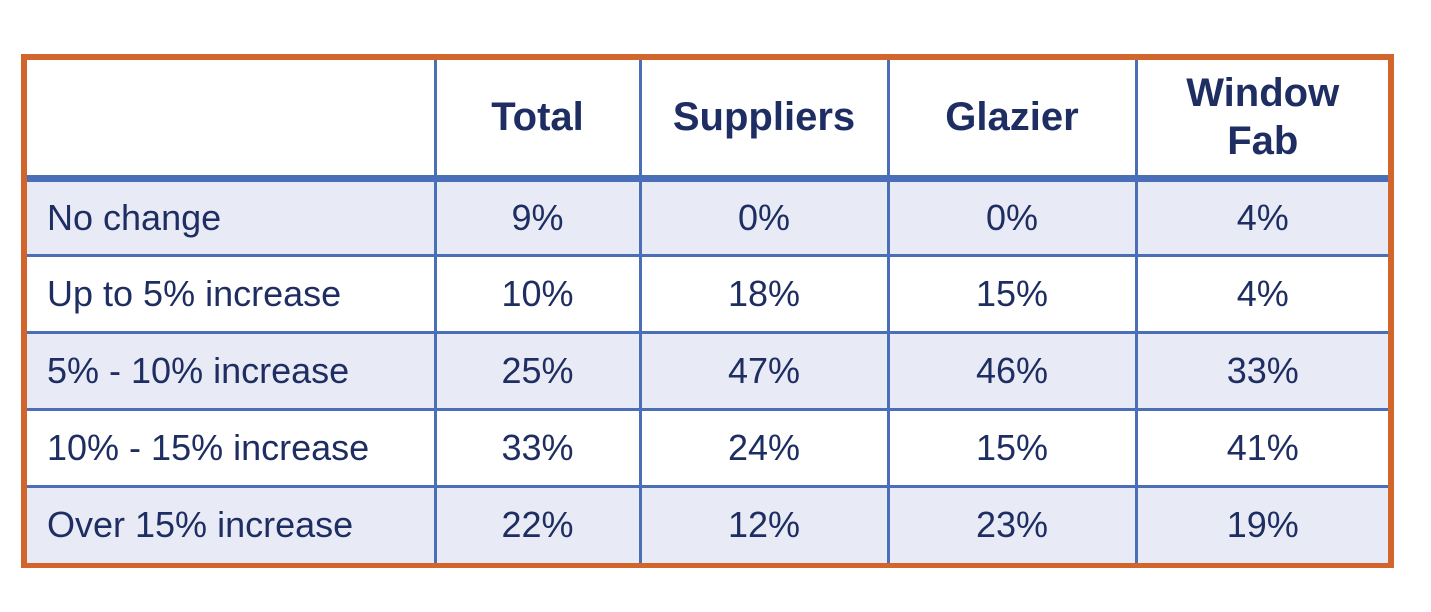  Describe the element at coordinates (232, 294) in the screenshot. I see `row-label: Up to 5% increase` at that location.